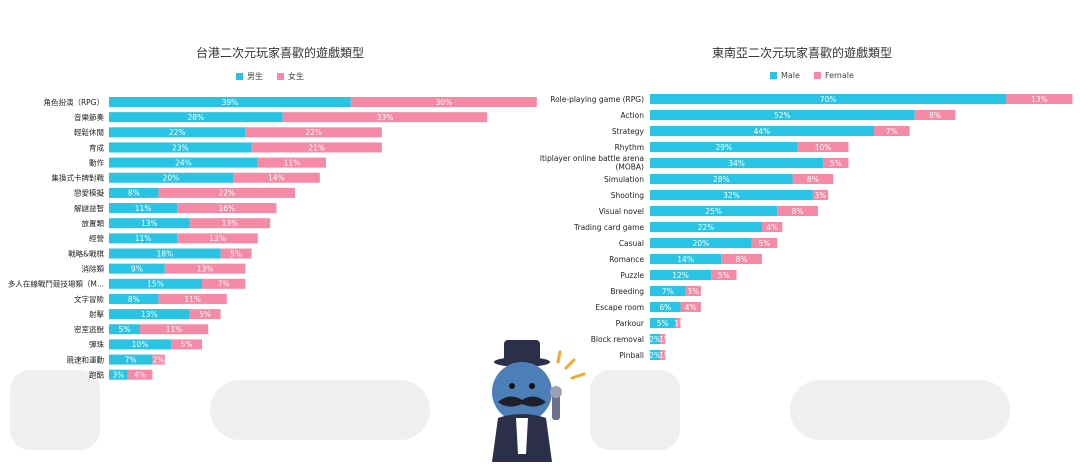 Image resolution: width=1080 pixels, height=468 pixels. What do you see at coordinates (628, 131) in the screenshot?
I see `category-label-right-2: Strategy` at bounding box center [628, 131].